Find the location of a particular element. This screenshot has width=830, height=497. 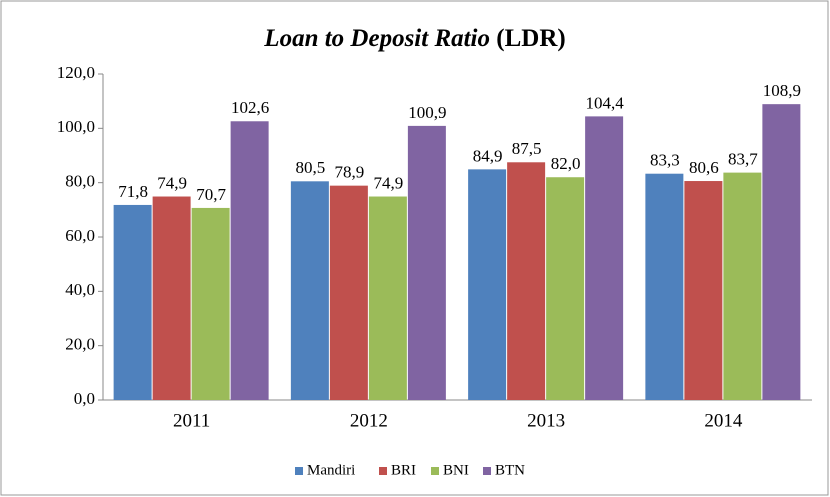

data-label: 83,3 is located at coordinates (665, 160).